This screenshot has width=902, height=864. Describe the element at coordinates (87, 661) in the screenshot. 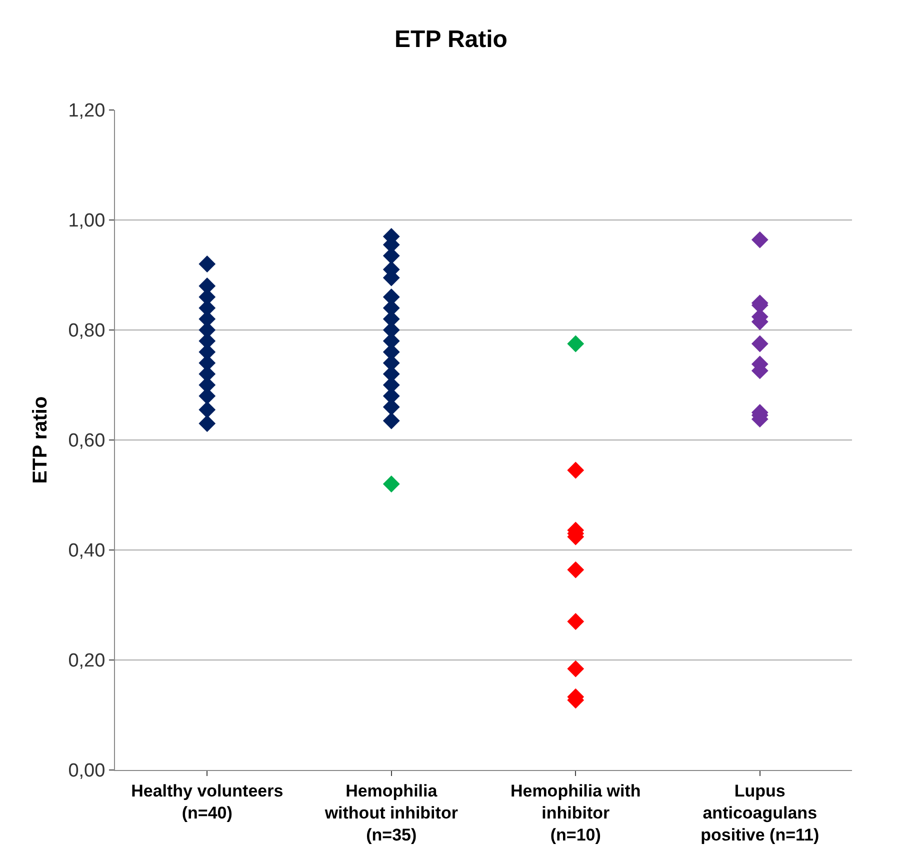

I see `y-tick-label: 0,20` at that location.